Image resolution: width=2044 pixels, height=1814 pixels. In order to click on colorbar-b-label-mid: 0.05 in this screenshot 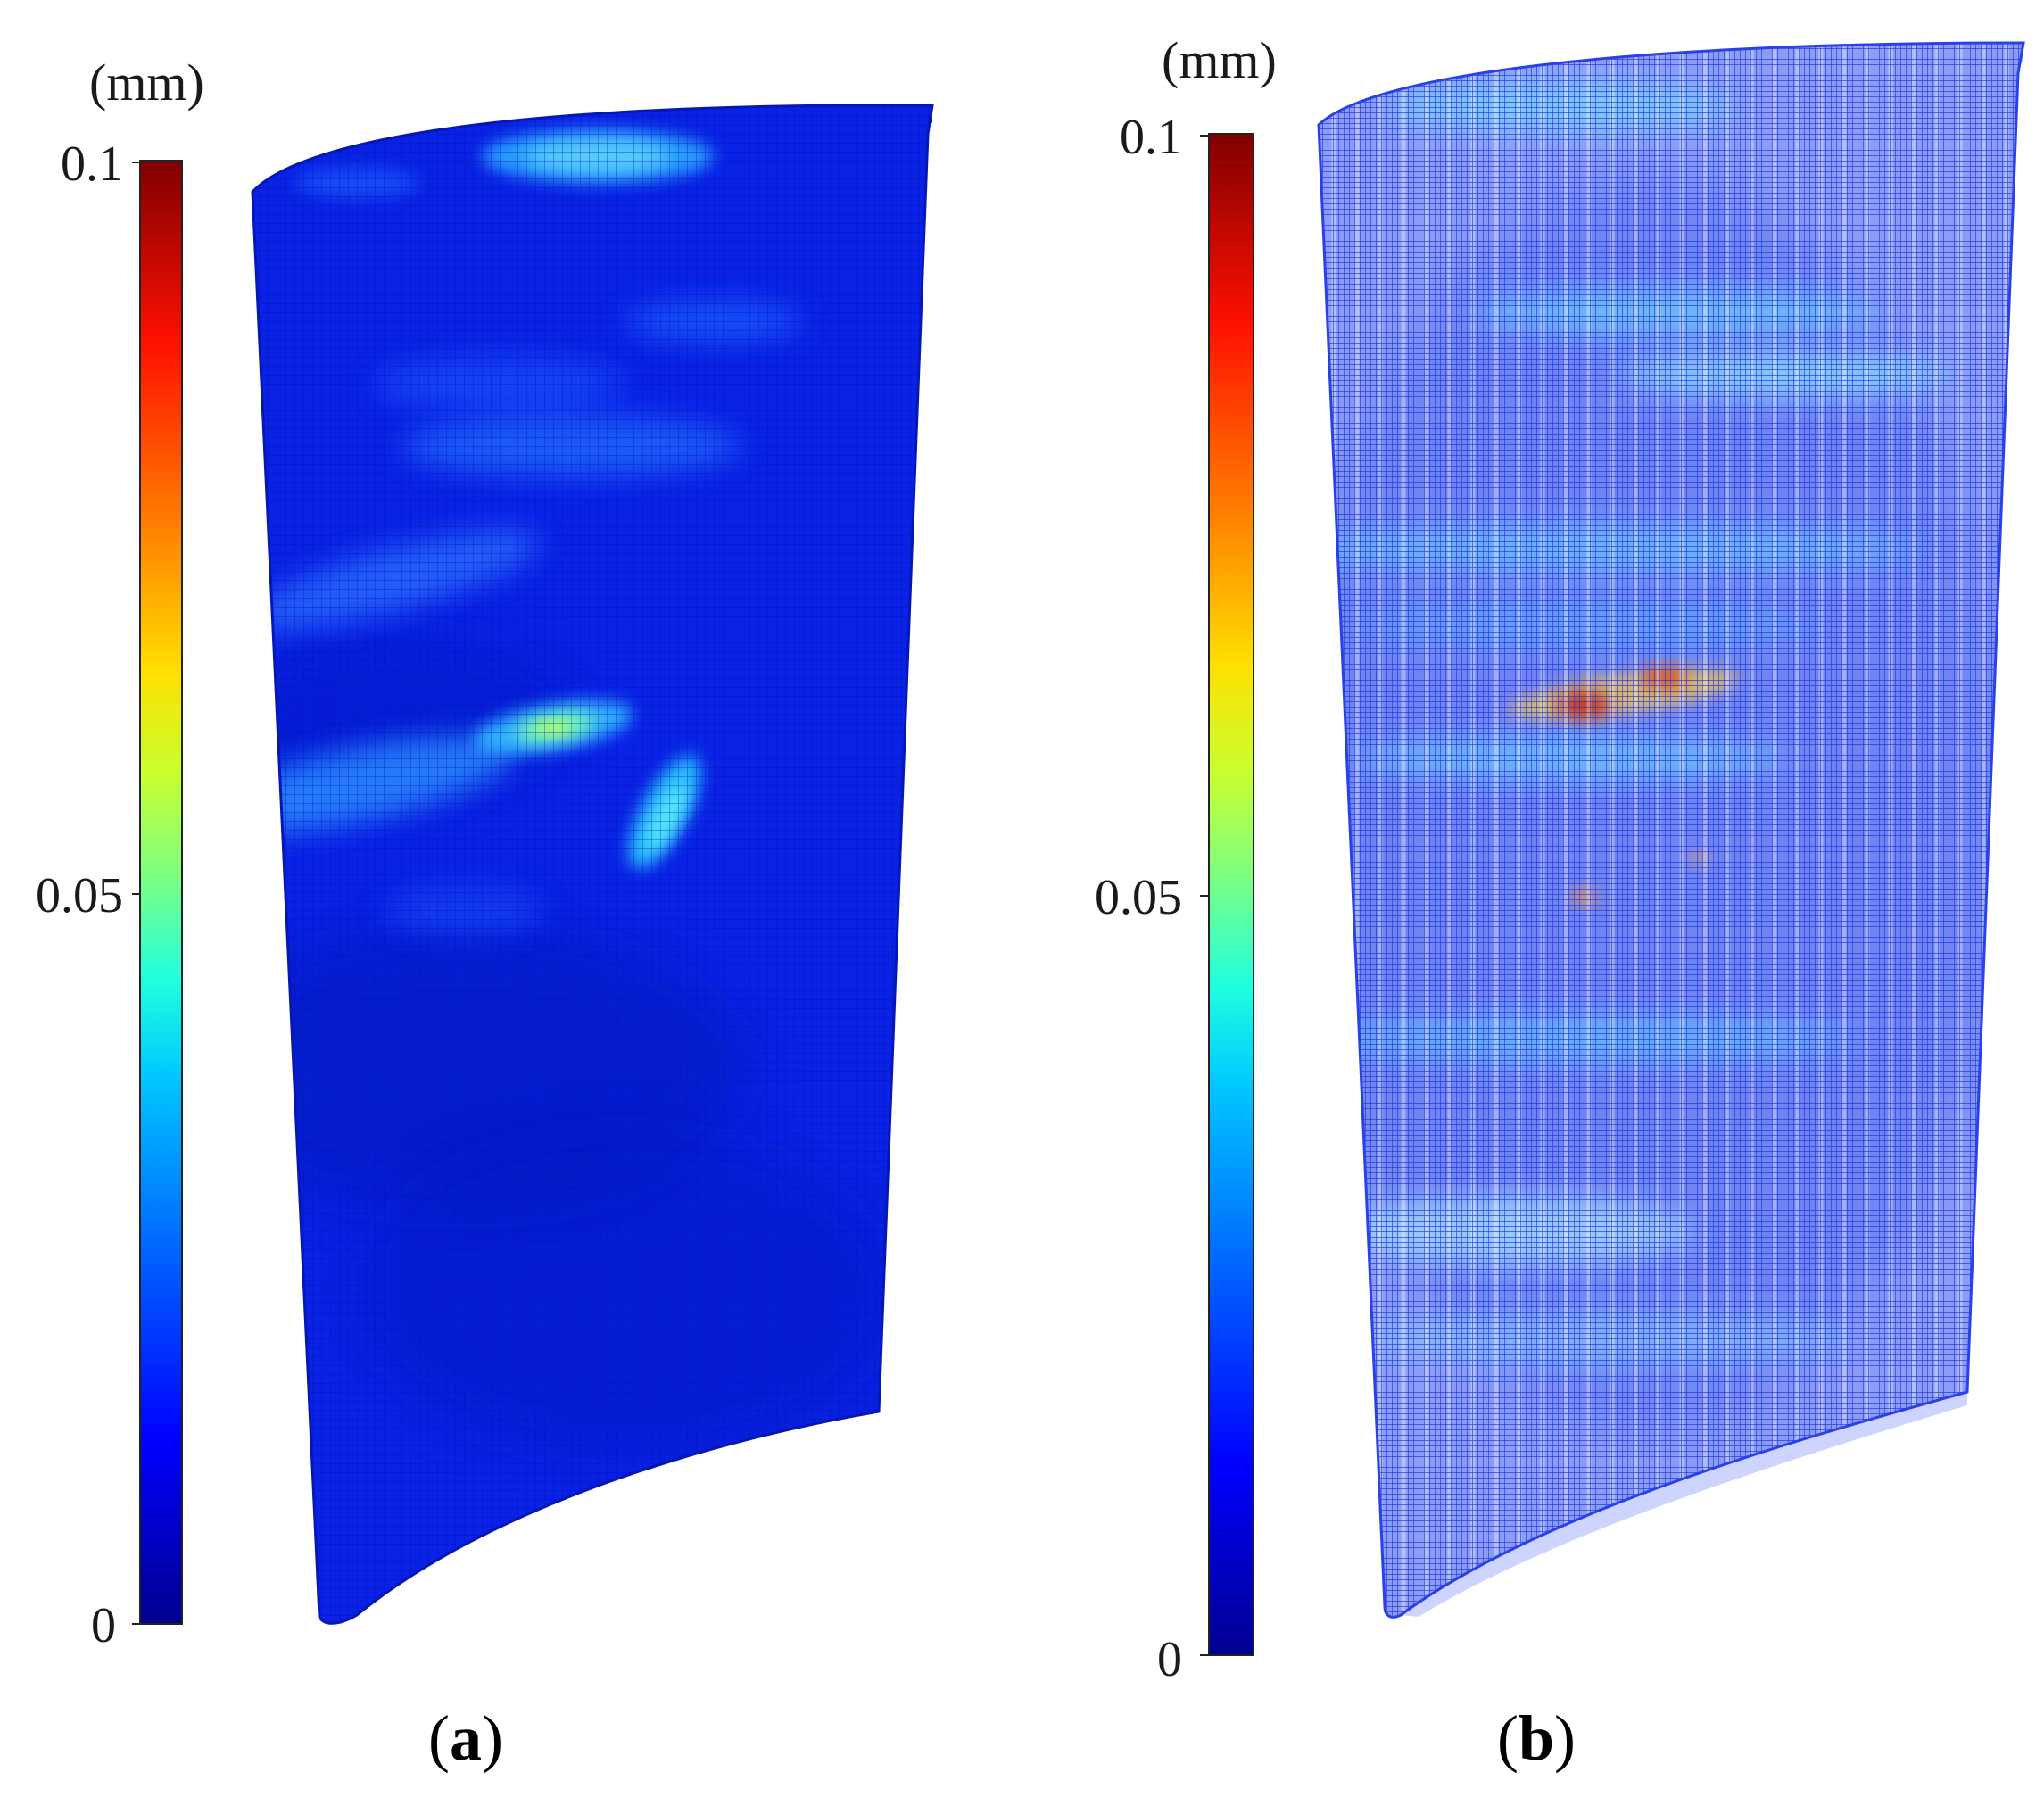, I will do `click(1138, 897)`.